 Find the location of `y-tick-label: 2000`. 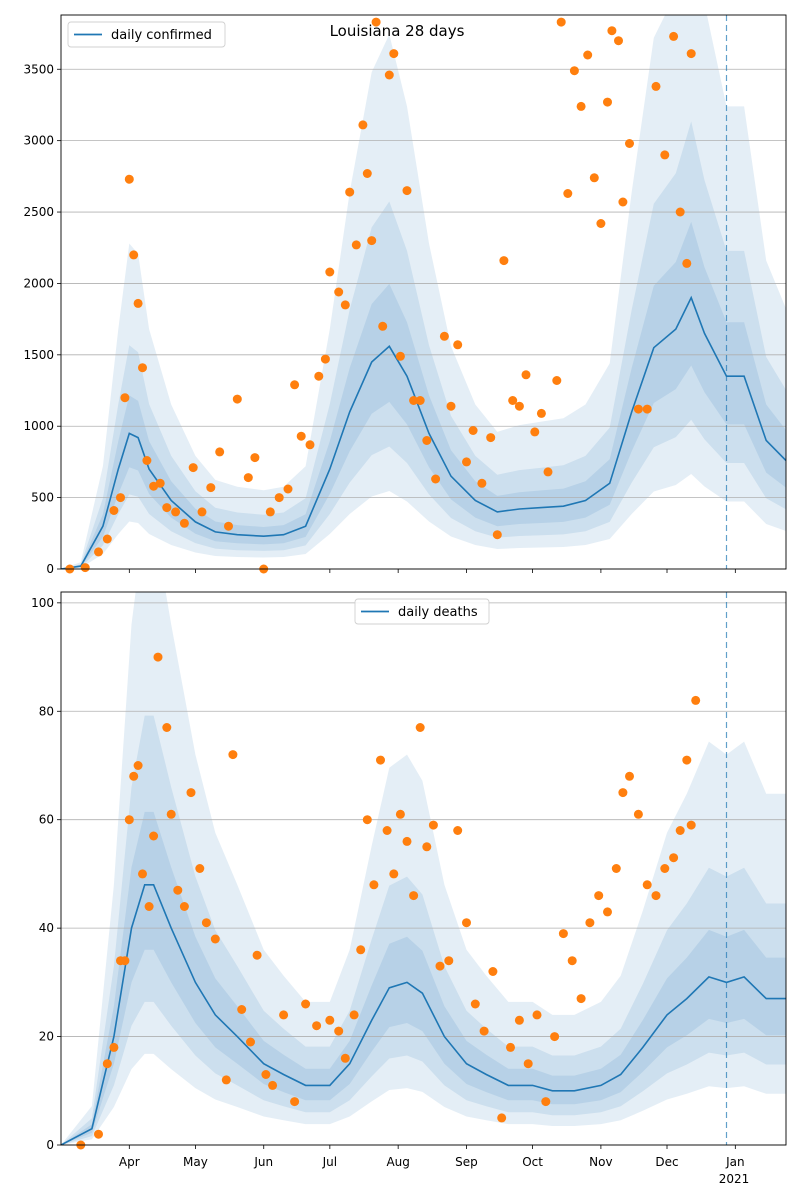

y-tick-label: 2000 is located at coordinates (38, 283).